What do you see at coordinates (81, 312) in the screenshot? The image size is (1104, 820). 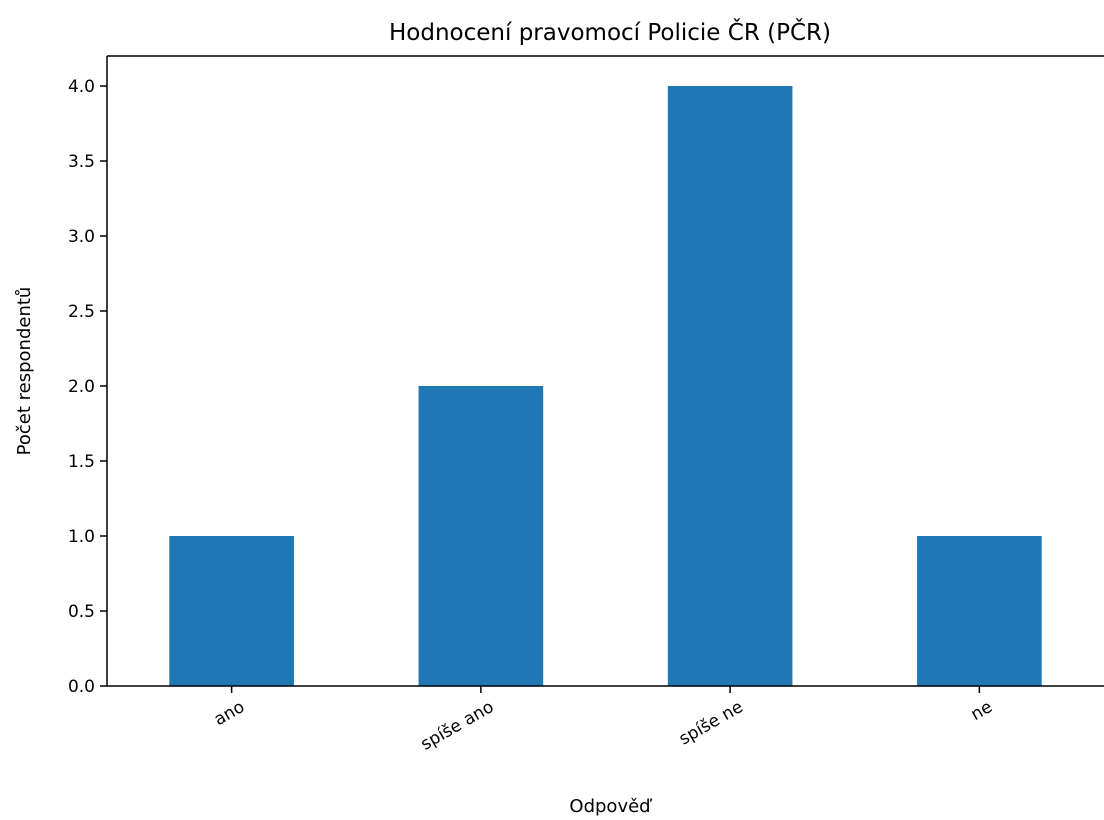 I see `y-tick-label-5: 2.5` at bounding box center [81, 312].